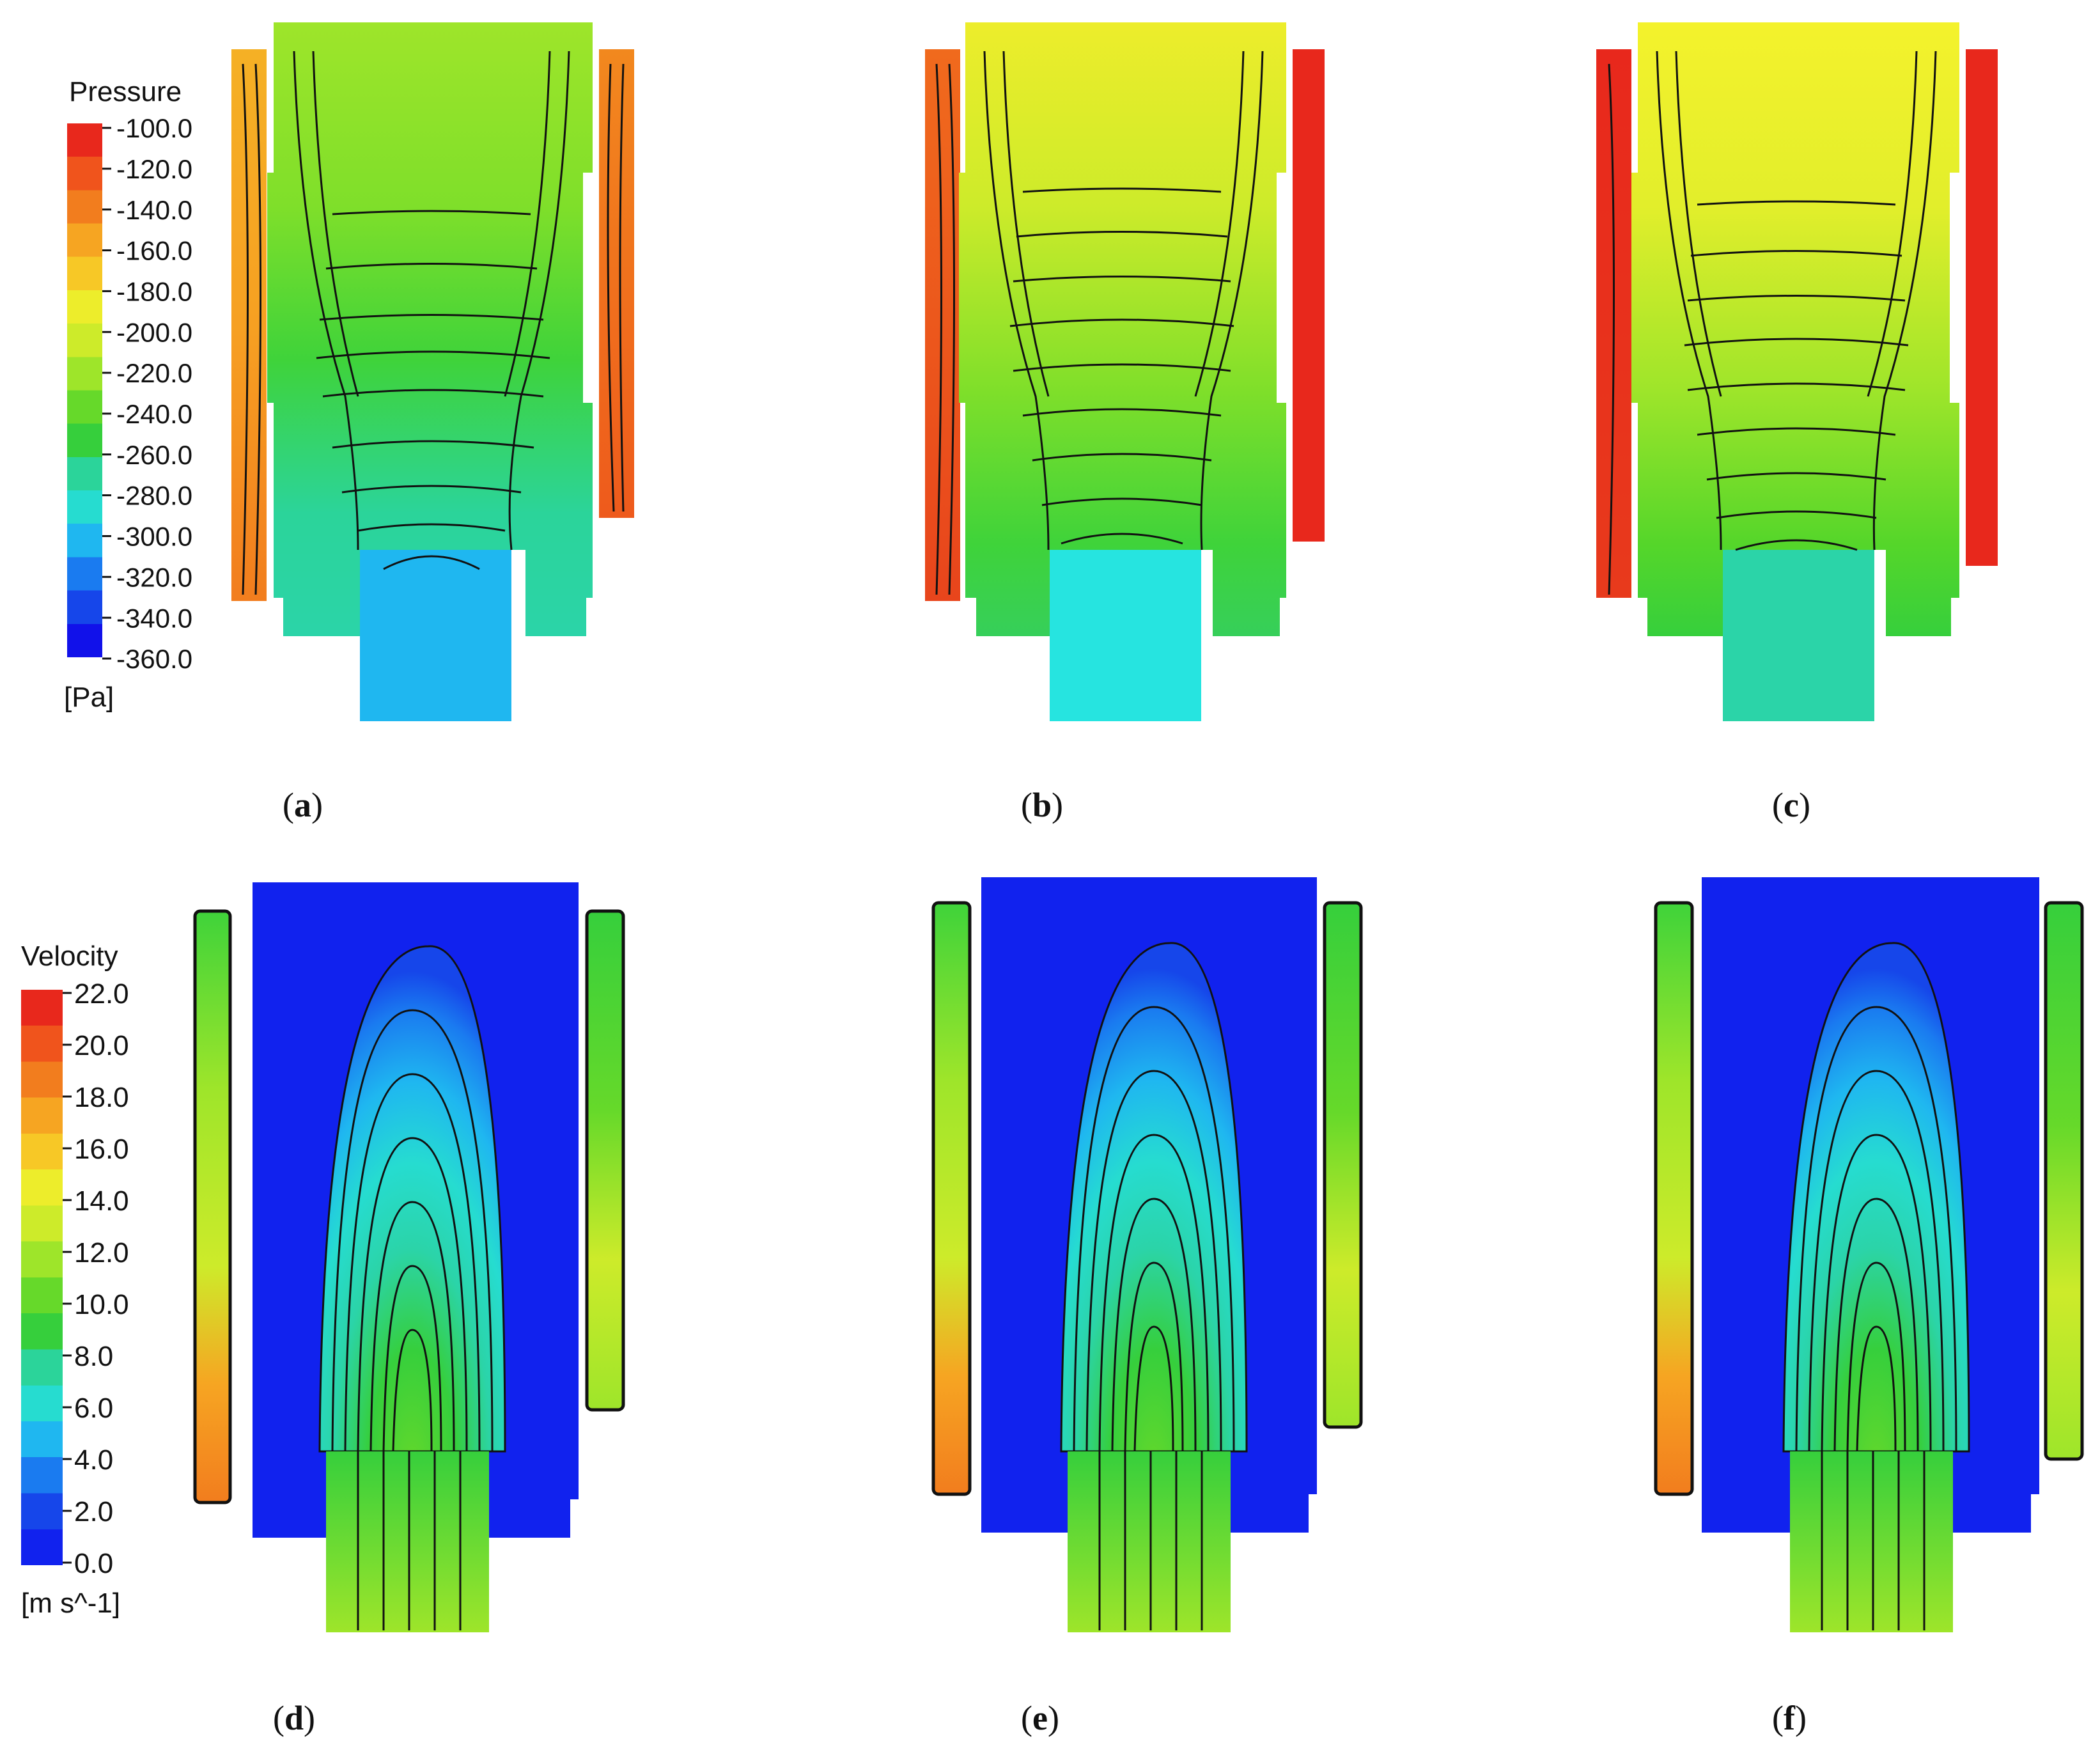 This screenshot has width=2100, height=1757. I want to click on velocity-tick-label: 4.0, so click(93, 1460).